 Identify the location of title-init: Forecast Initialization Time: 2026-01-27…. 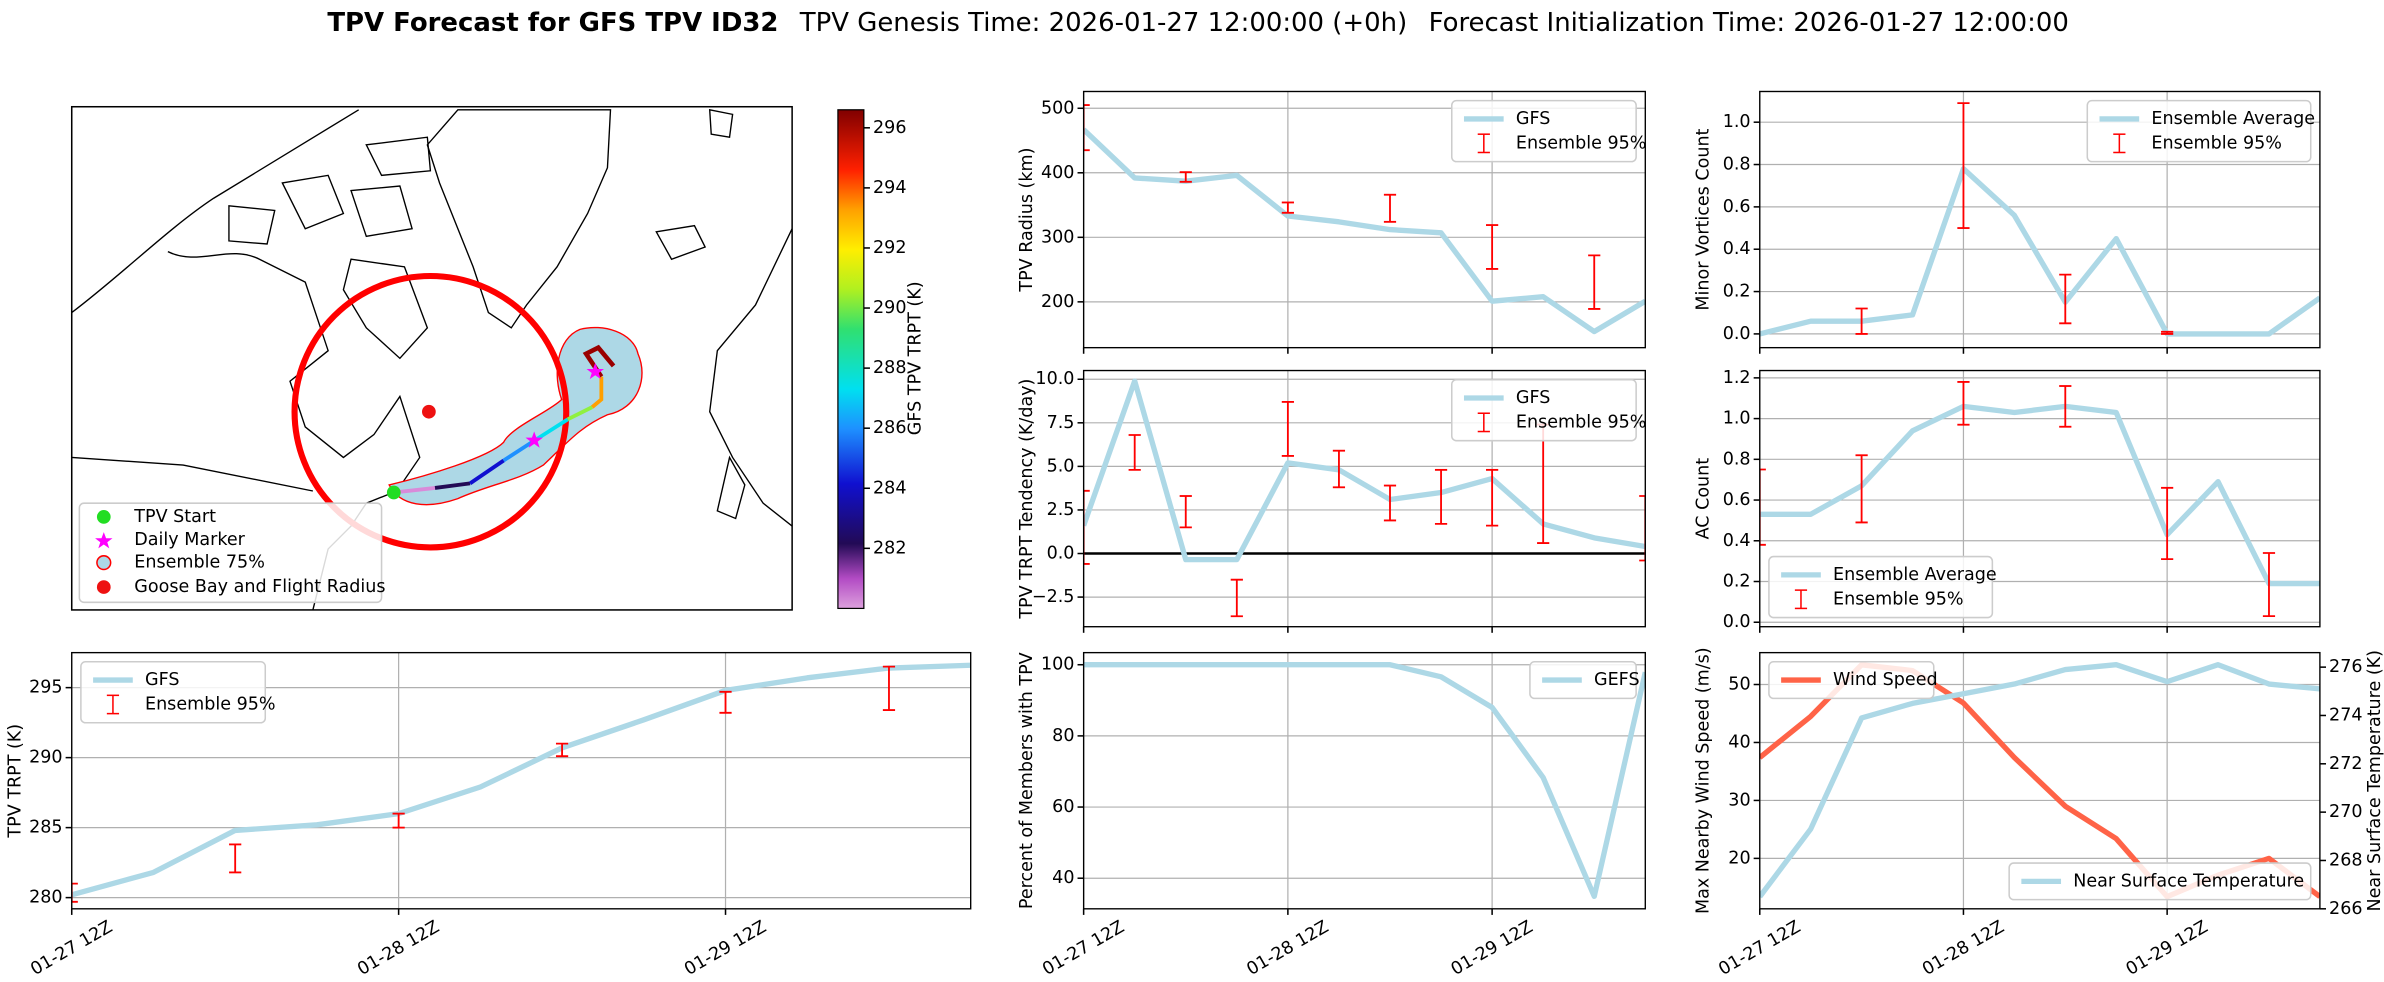
(1749, 22).